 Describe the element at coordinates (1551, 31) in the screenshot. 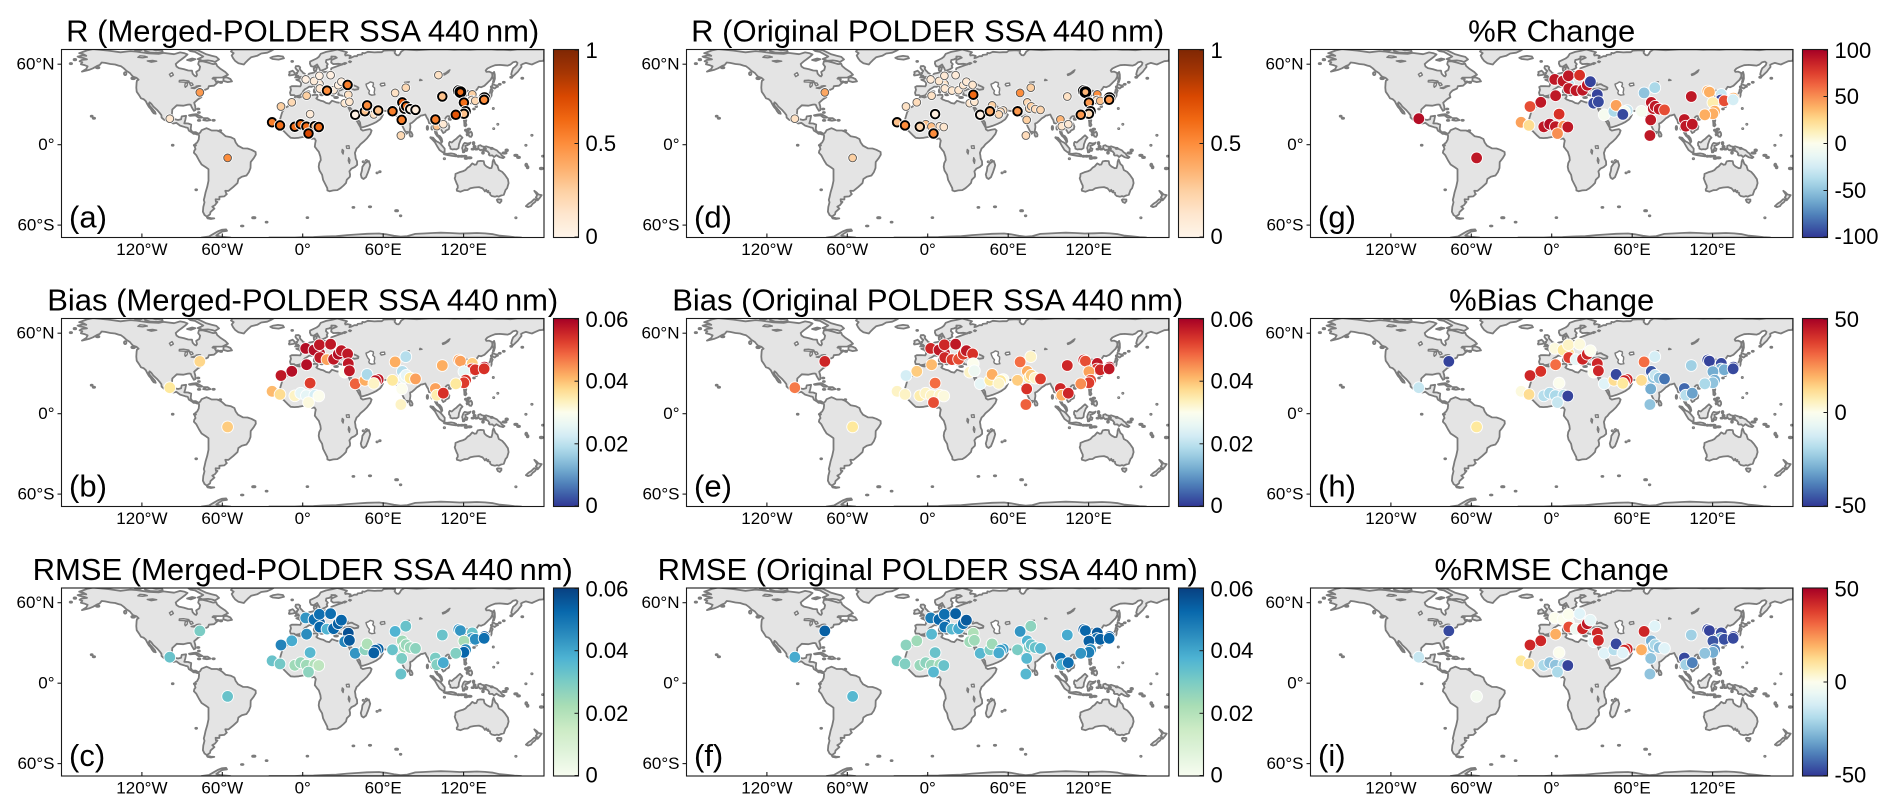

I see `svg-text: %R Change` at that location.